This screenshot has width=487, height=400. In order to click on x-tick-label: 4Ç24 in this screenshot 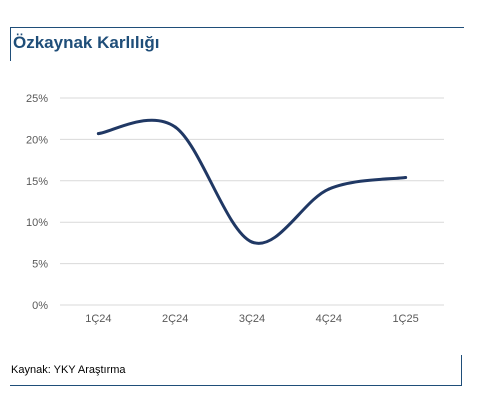, I will do `click(329, 319)`.